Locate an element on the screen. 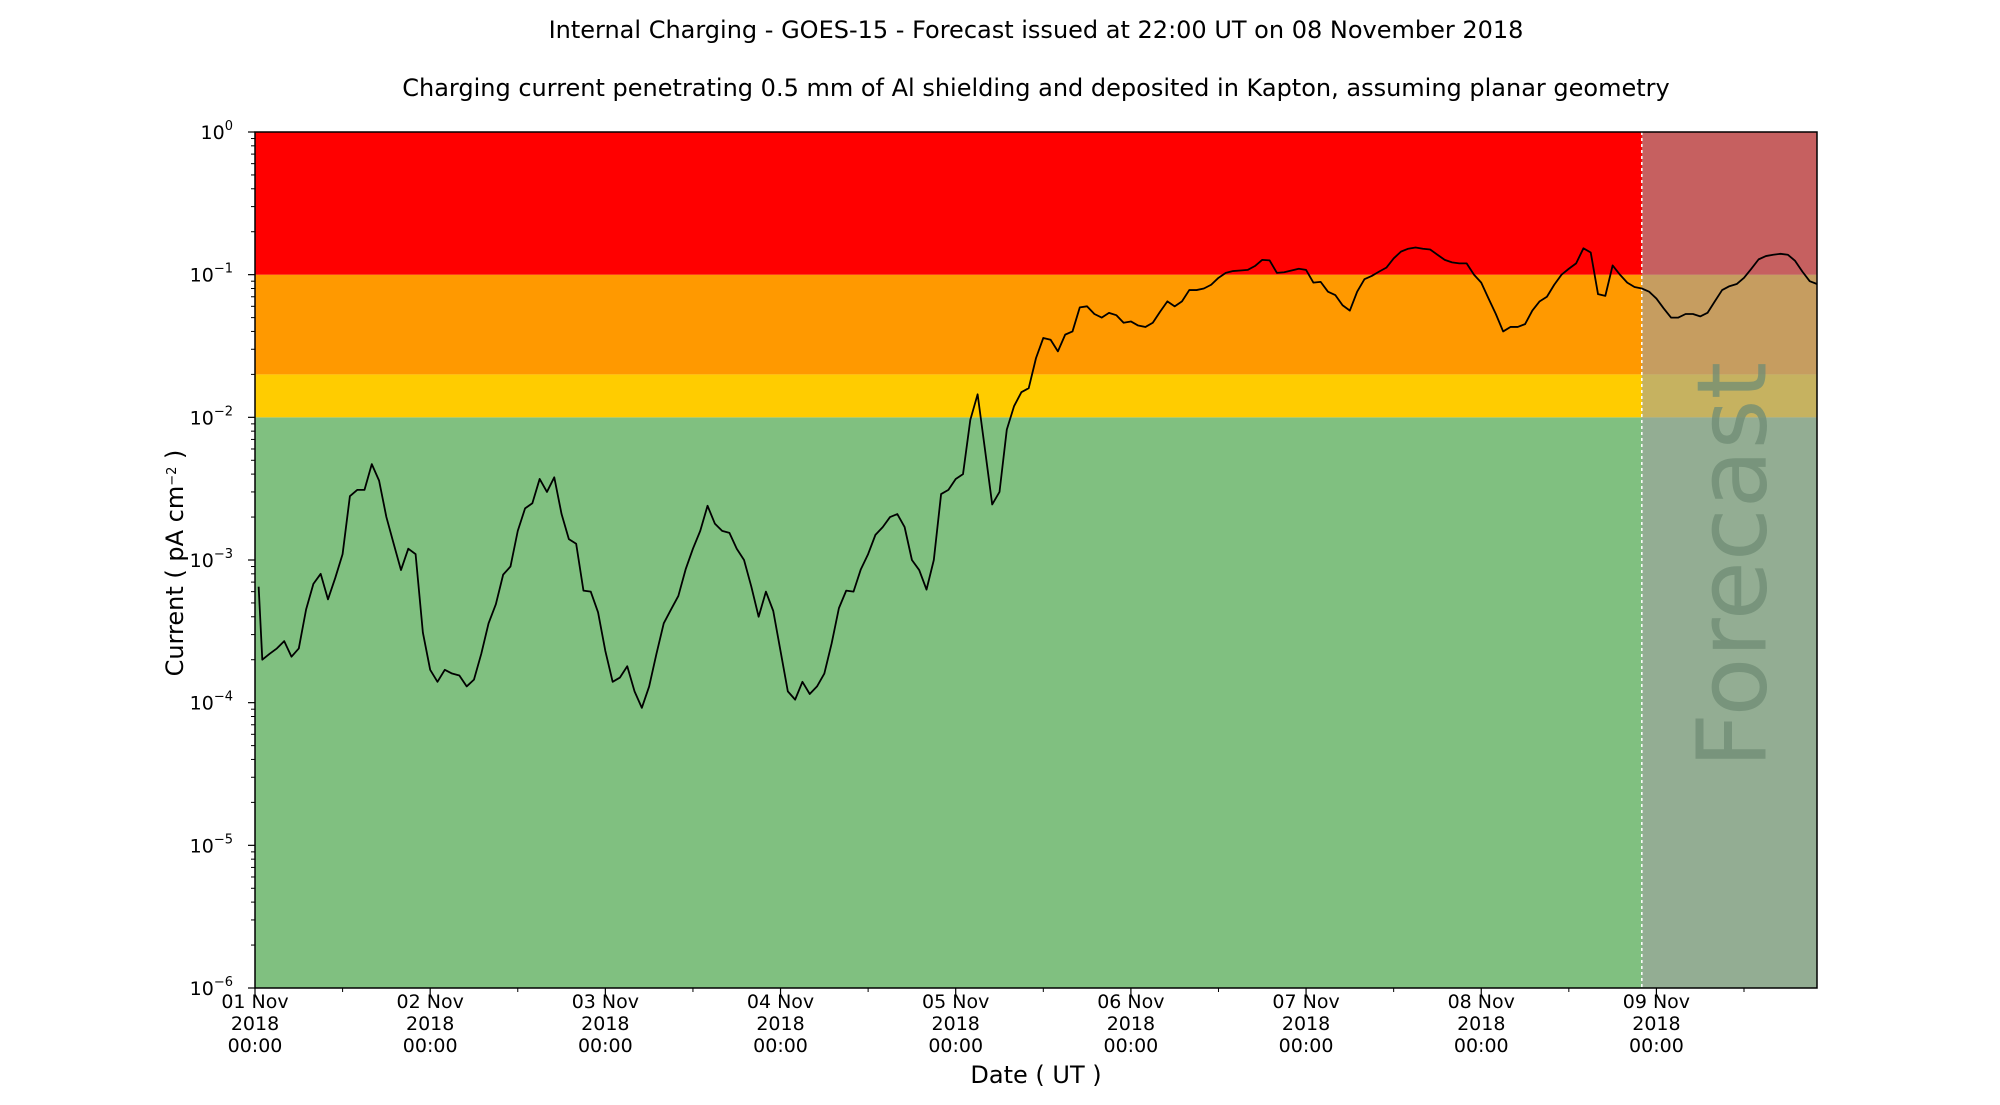 The width and height of the screenshot is (2000, 1105). x-tick-label-8-2: 00:00 is located at coordinates (1656, 1046).